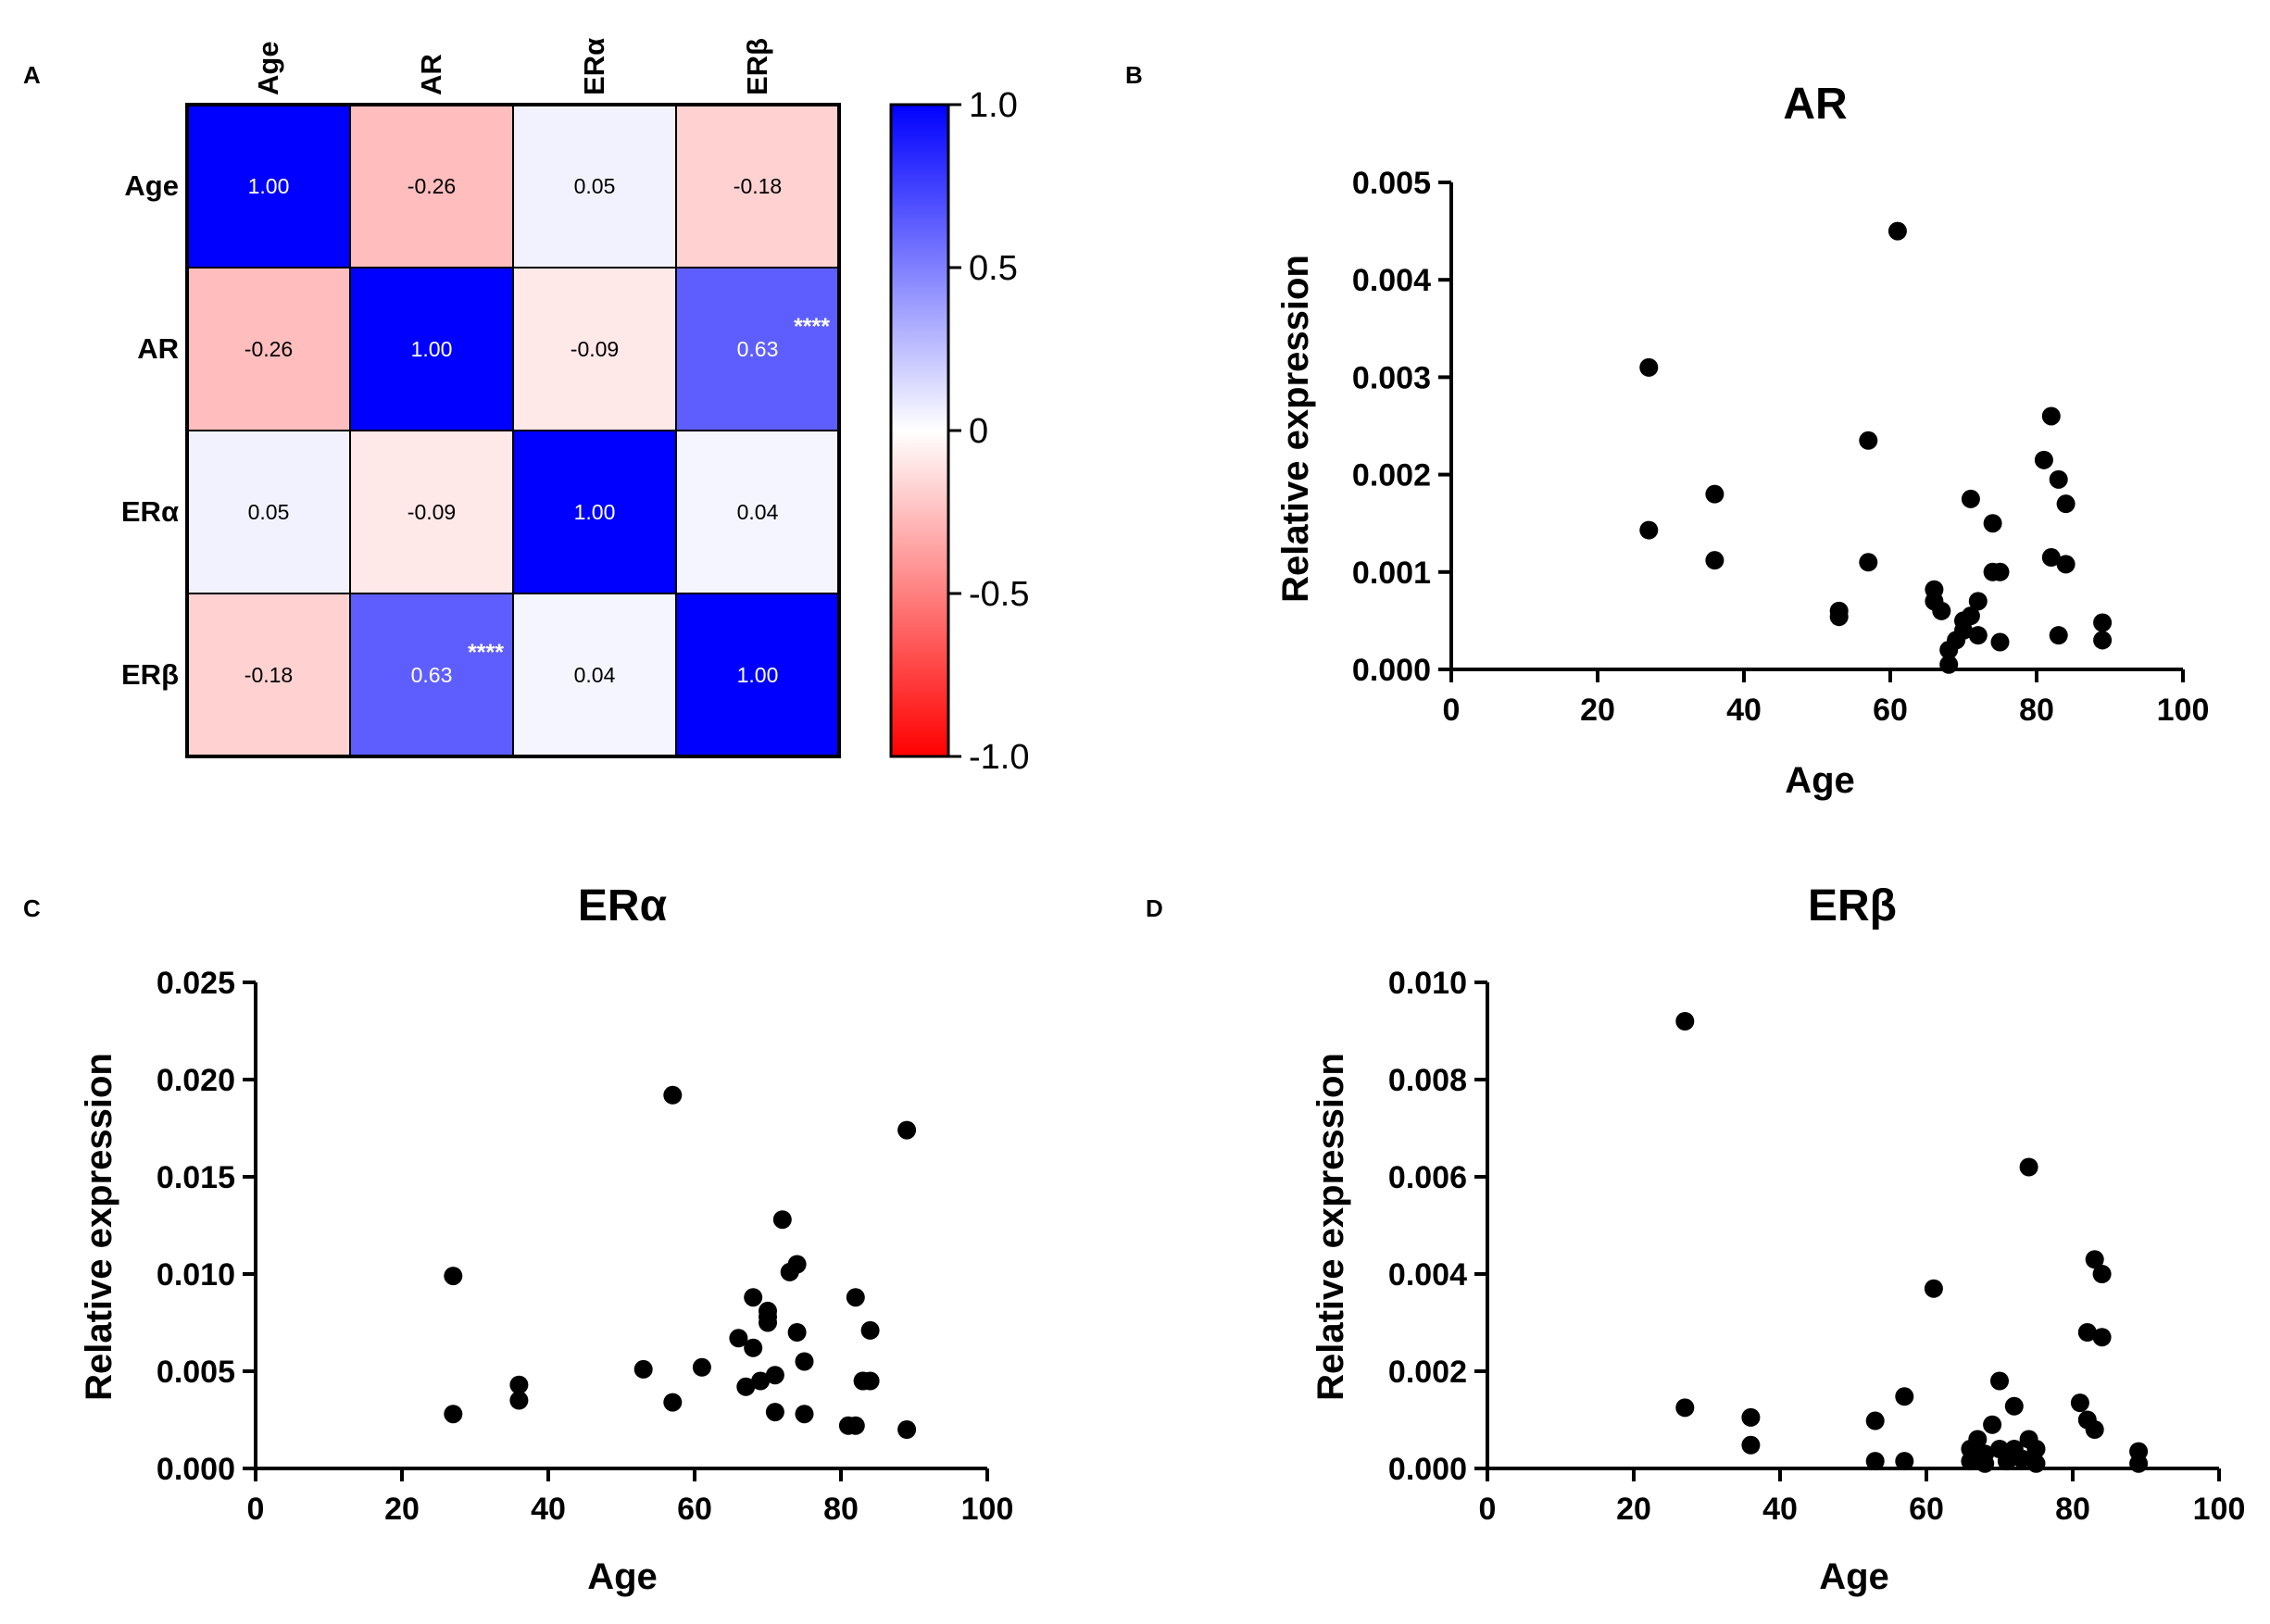  I want to click on y-tick-label: 0.006, so click(1428, 1177).